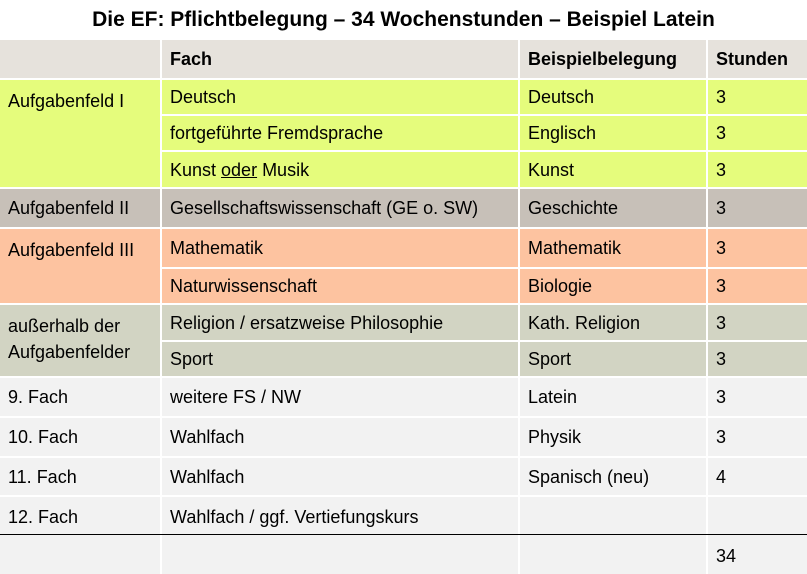  What do you see at coordinates (612, 436) in the screenshot?
I see `table-cell-belegung: Physik` at bounding box center [612, 436].